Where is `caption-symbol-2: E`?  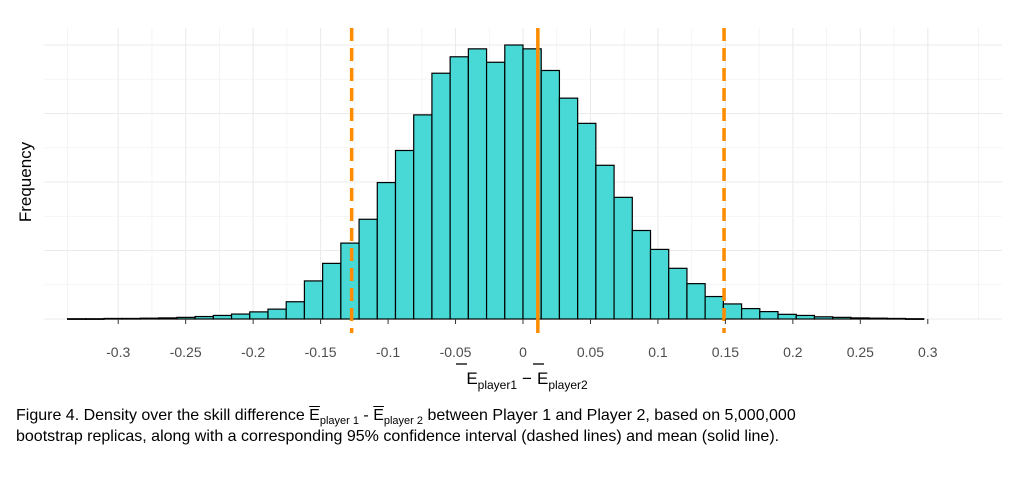
caption-symbol-2: E is located at coordinates (378, 415).